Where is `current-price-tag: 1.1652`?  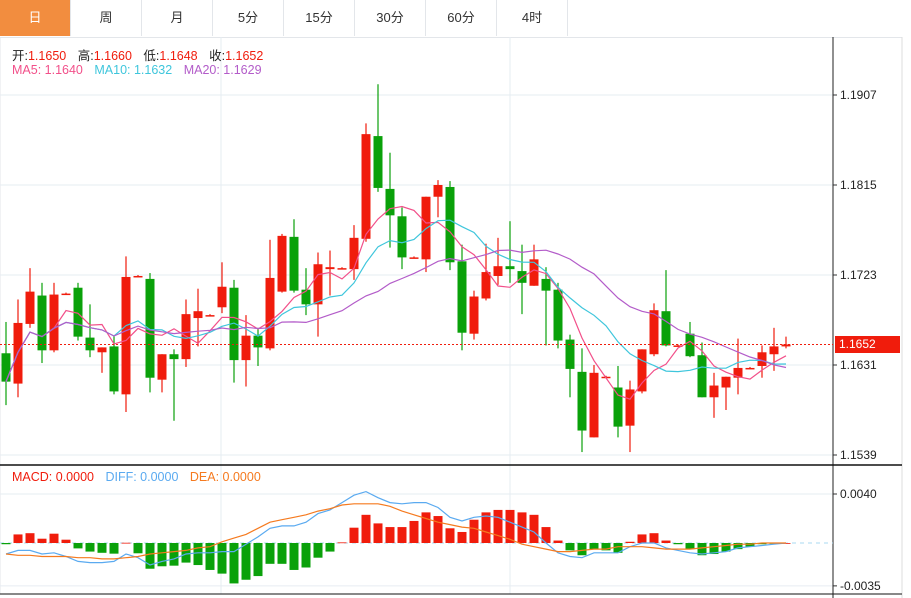 current-price-tag: 1.1652 is located at coordinates (867, 344).